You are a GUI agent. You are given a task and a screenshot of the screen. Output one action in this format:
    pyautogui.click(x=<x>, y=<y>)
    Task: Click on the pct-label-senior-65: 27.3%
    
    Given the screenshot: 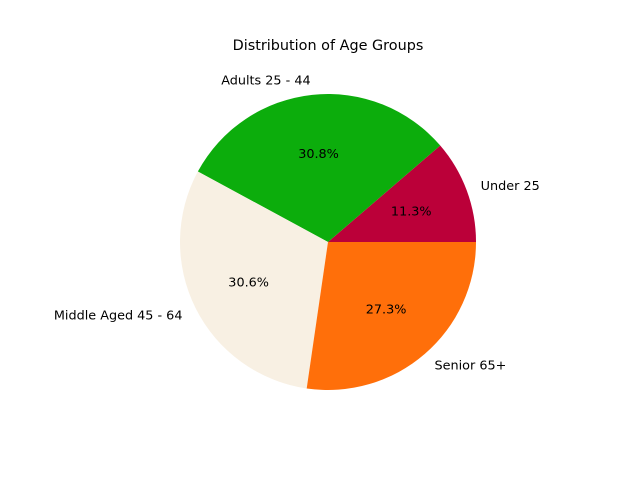 What is the action you would take?
    pyautogui.click(x=386, y=310)
    